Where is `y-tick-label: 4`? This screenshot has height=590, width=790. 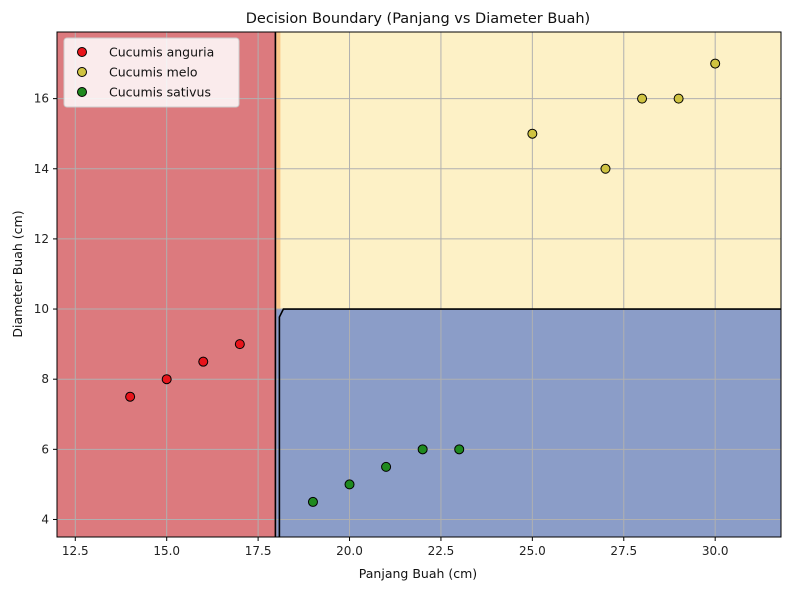 y-tick-label: 4 is located at coordinates (45, 519).